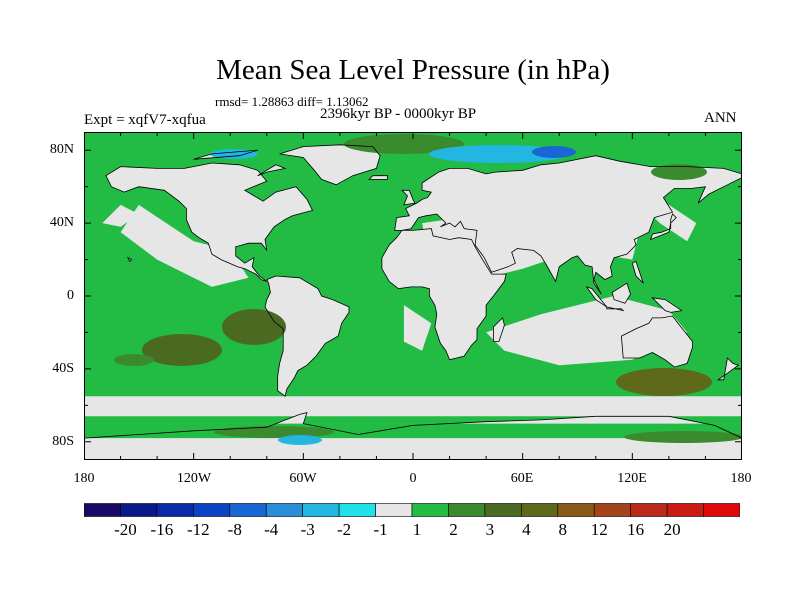 This screenshot has height=600, width=800. I want to click on colorbar-label: -2, so click(344, 529).